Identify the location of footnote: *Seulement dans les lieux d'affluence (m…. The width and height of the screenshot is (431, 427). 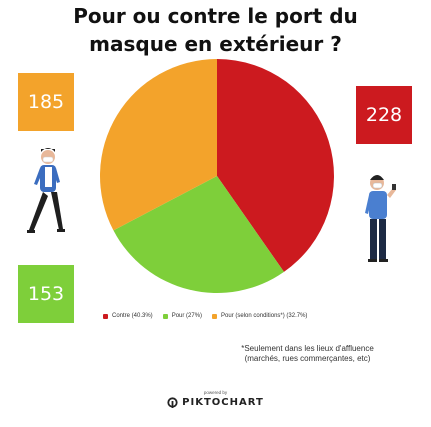
(307, 354).